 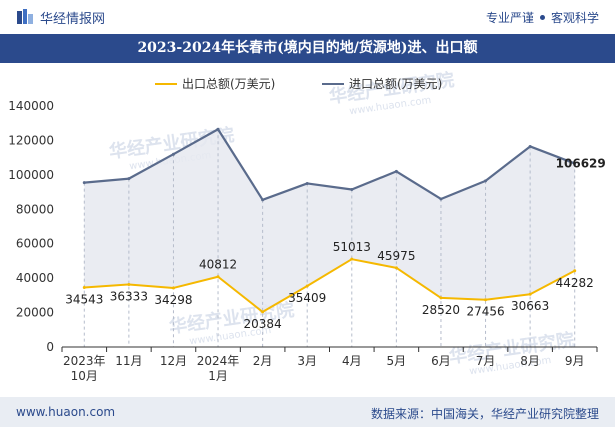 I want to click on x-tick-label: 11月, so click(x=128, y=361).